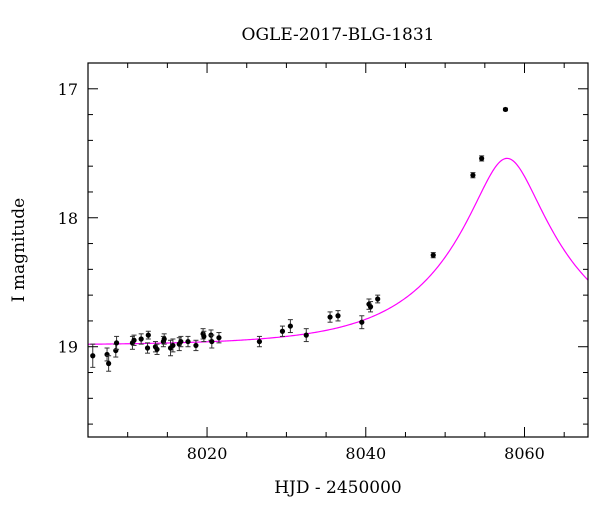  What do you see at coordinates (338, 35) in the screenshot?
I see `chart-title: OGLE-2017-BLG-1831` at bounding box center [338, 35].